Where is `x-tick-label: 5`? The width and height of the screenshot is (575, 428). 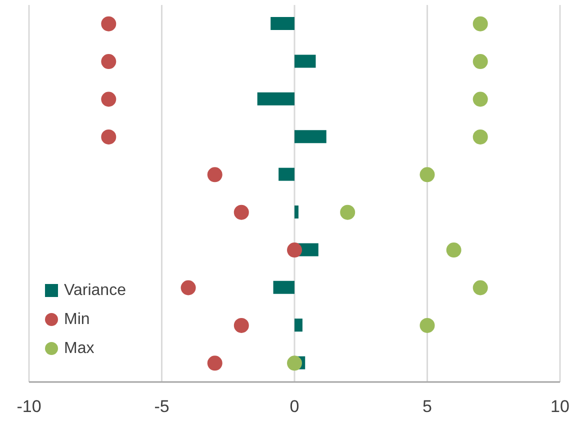 x-tick-label: 5 is located at coordinates (427, 406).